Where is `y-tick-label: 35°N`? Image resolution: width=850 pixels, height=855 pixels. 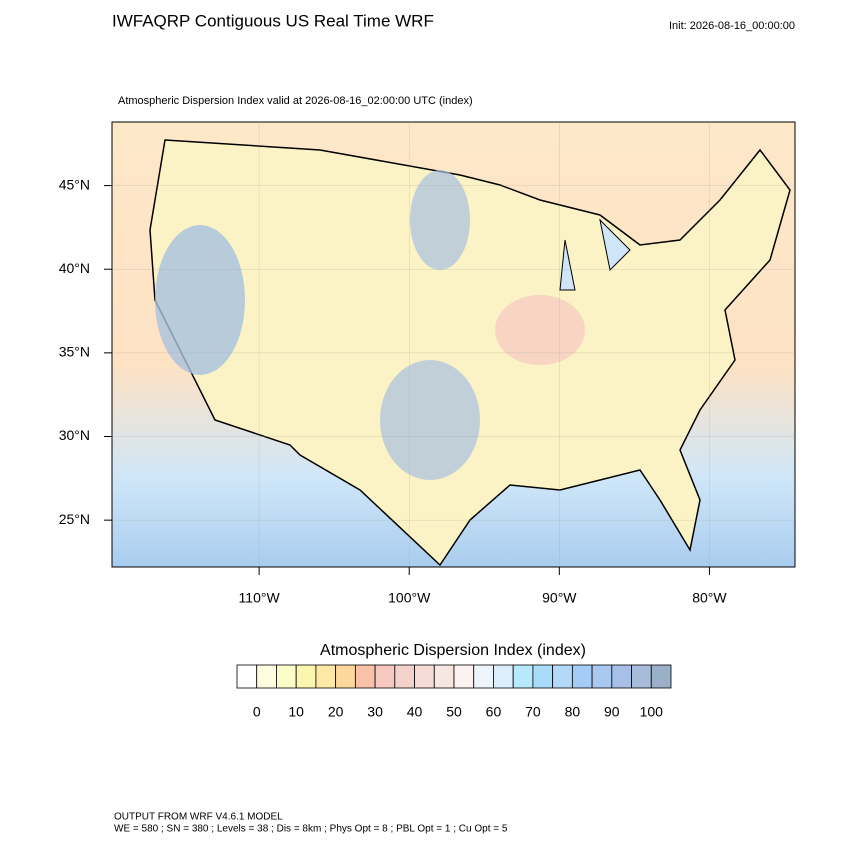
y-tick-label: 35°N is located at coordinates (74, 352).